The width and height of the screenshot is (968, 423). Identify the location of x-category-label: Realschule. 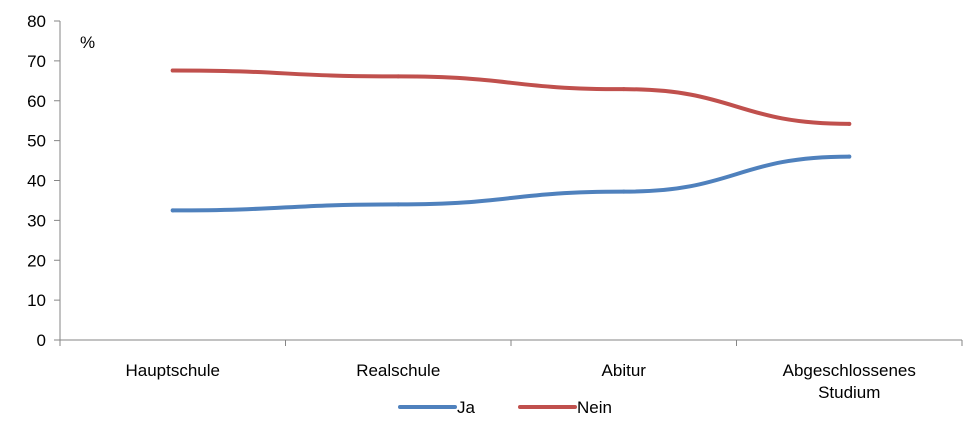
(398, 370).